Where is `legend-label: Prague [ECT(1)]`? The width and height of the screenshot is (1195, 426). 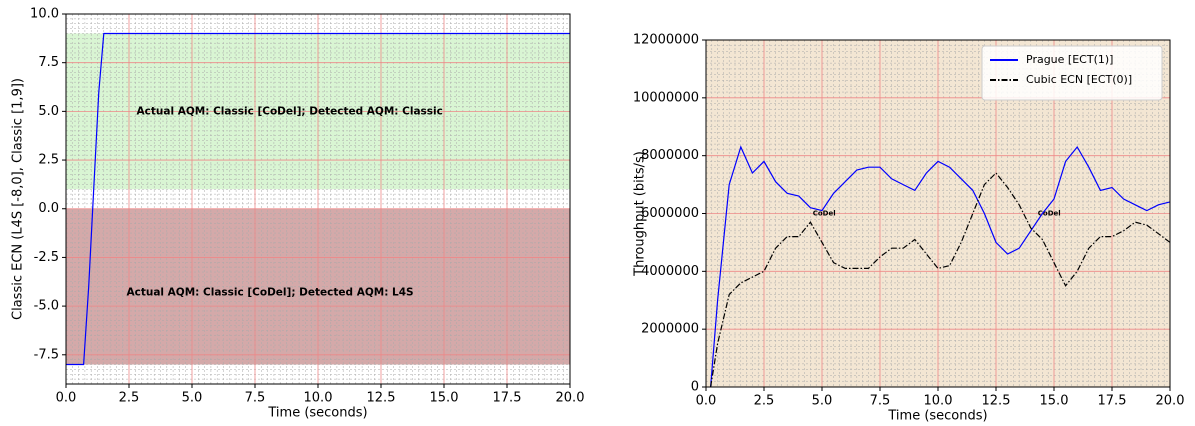 legend-label: Prague [ECT(1)] is located at coordinates (1069, 59).